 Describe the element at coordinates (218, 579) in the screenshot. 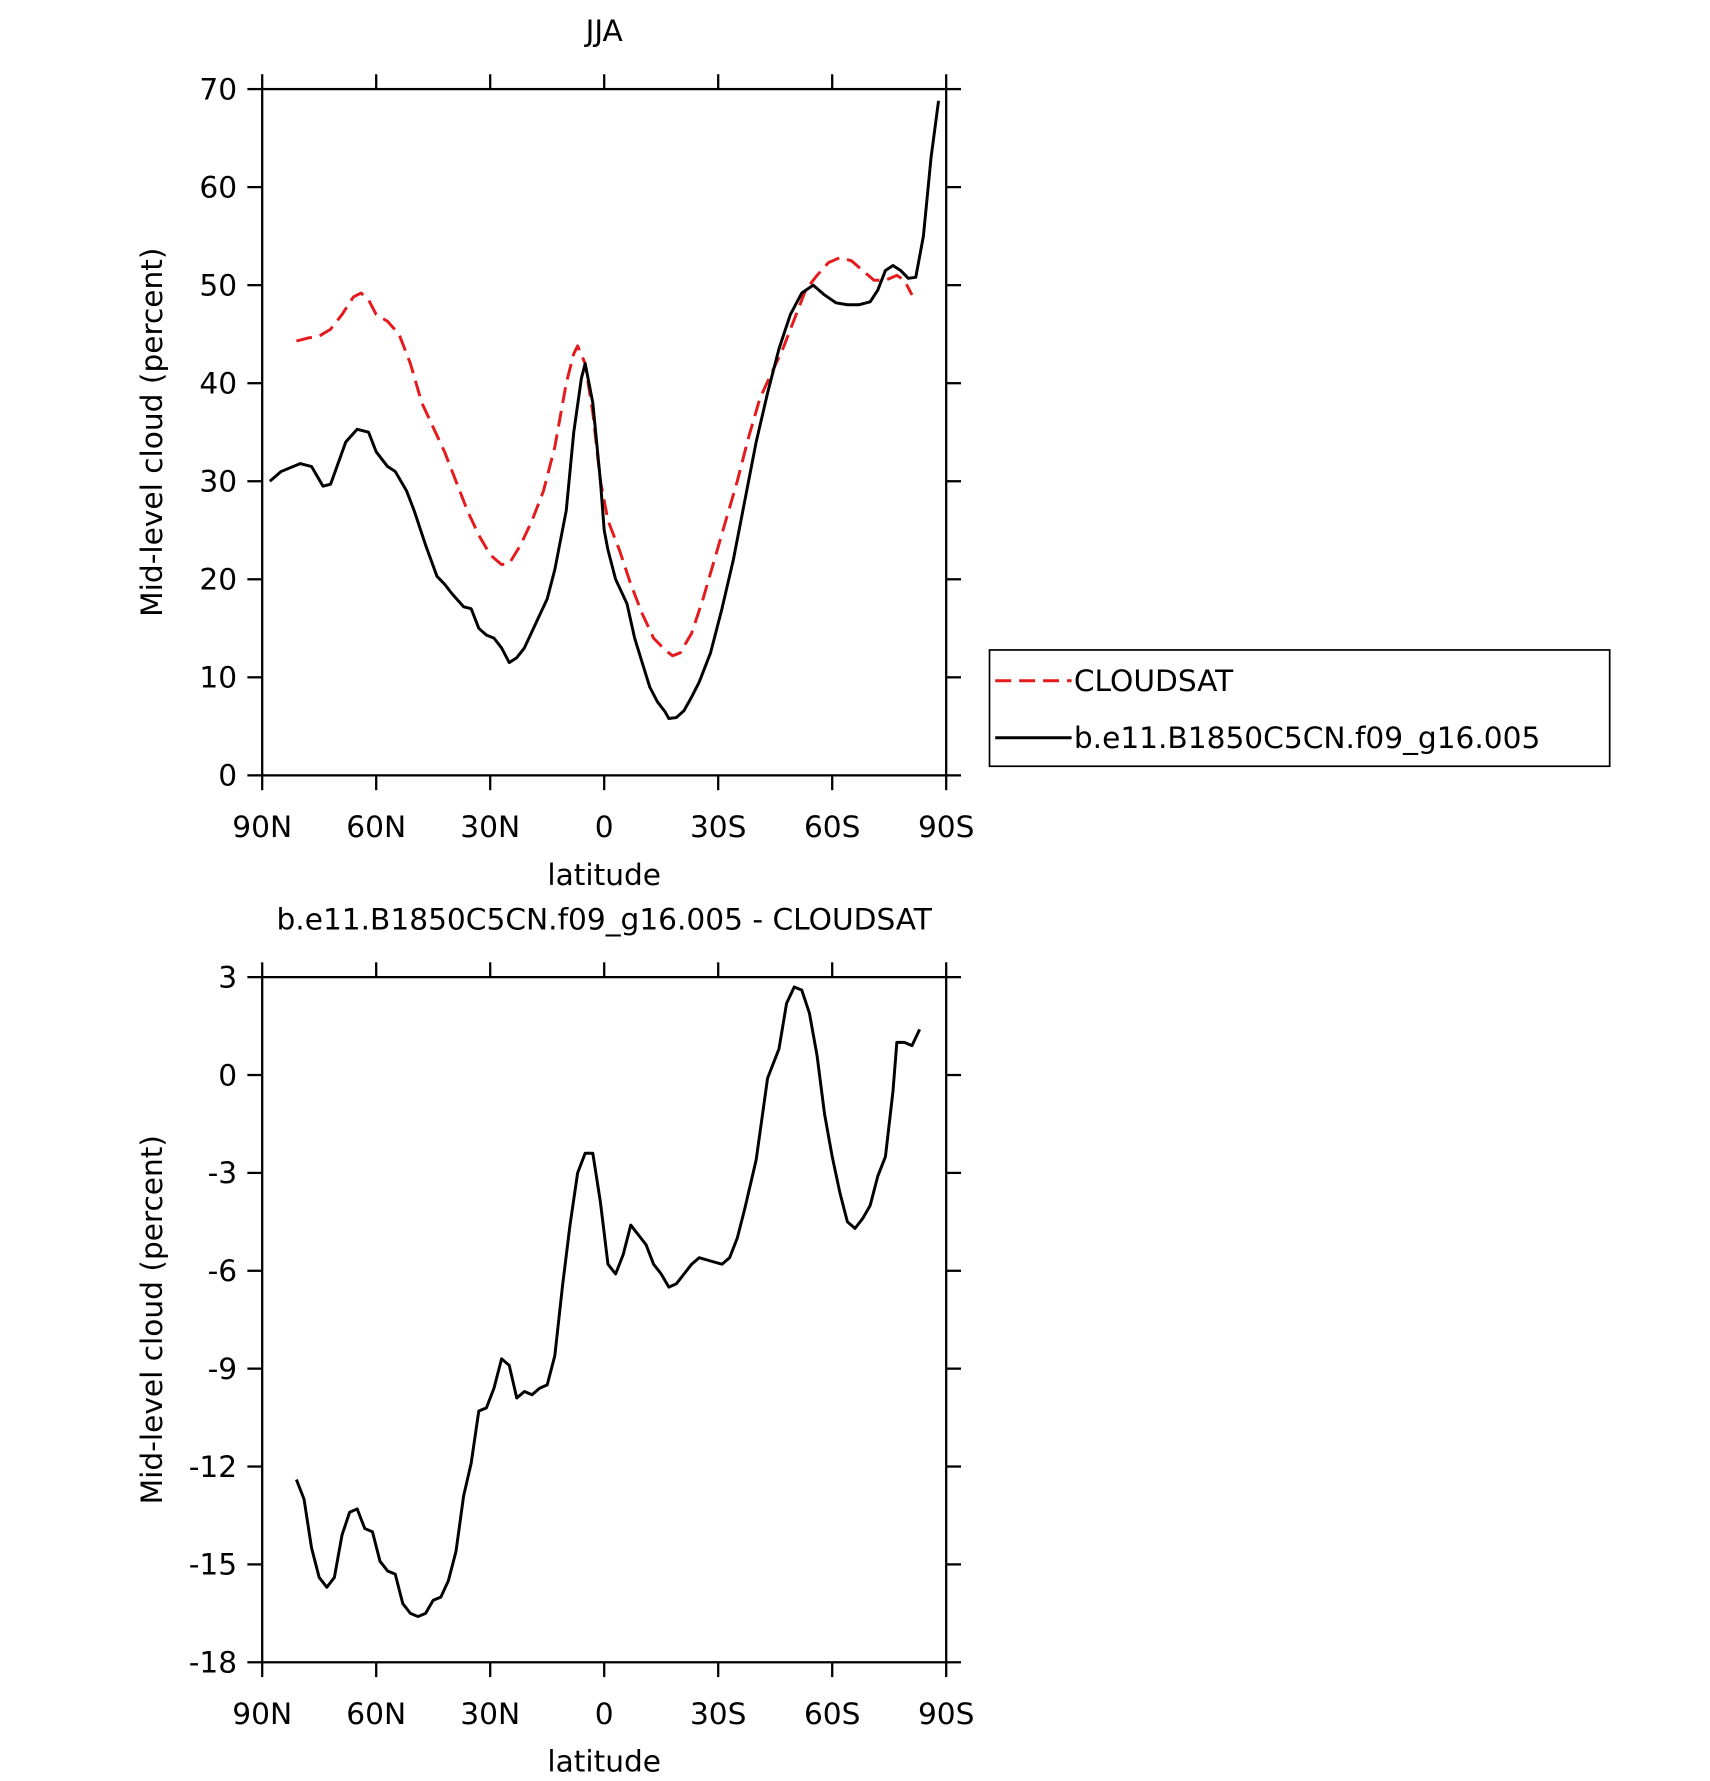

I see `y-tick-label: 20` at that location.